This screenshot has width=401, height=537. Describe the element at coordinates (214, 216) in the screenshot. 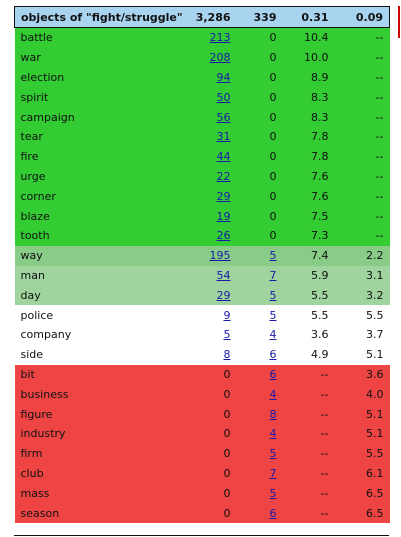

I see `count-1-cell: 19` at that location.